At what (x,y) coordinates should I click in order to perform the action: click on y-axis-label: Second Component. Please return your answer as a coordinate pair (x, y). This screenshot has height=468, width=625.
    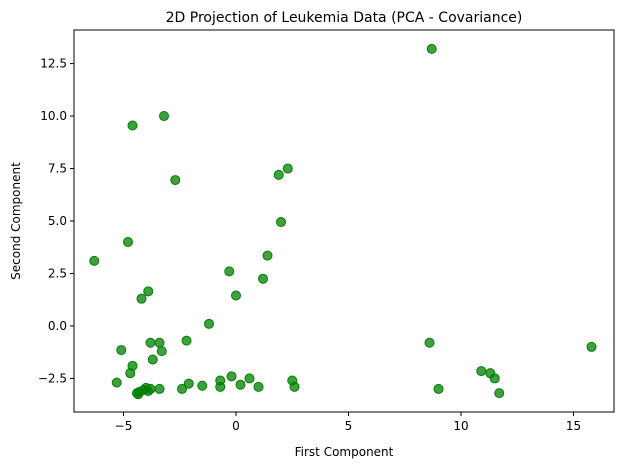
    Looking at the image, I should click on (16, 221).